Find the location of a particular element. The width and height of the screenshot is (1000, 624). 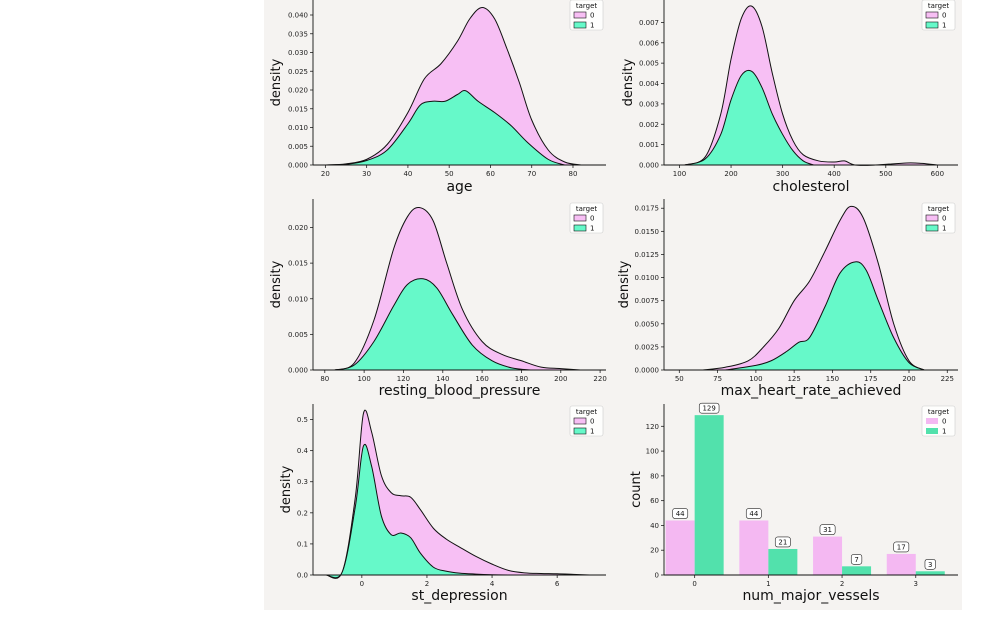

y-tick-label: 0.0100 is located at coordinates (647, 278).